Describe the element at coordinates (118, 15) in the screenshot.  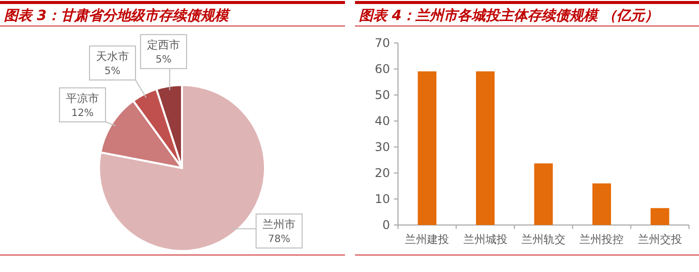
I see `chart-title: 图表 3：甘肃省分地级市存续债规模` at that location.